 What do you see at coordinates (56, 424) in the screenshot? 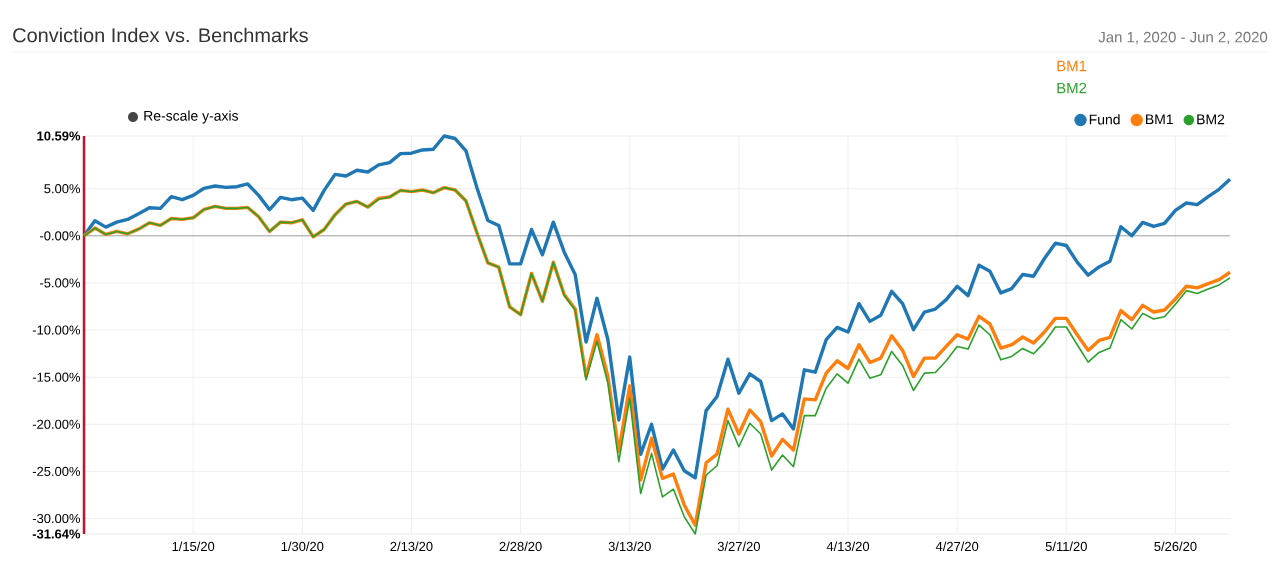
I see `y-tick-label: -20.00%` at bounding box center [56, 424].